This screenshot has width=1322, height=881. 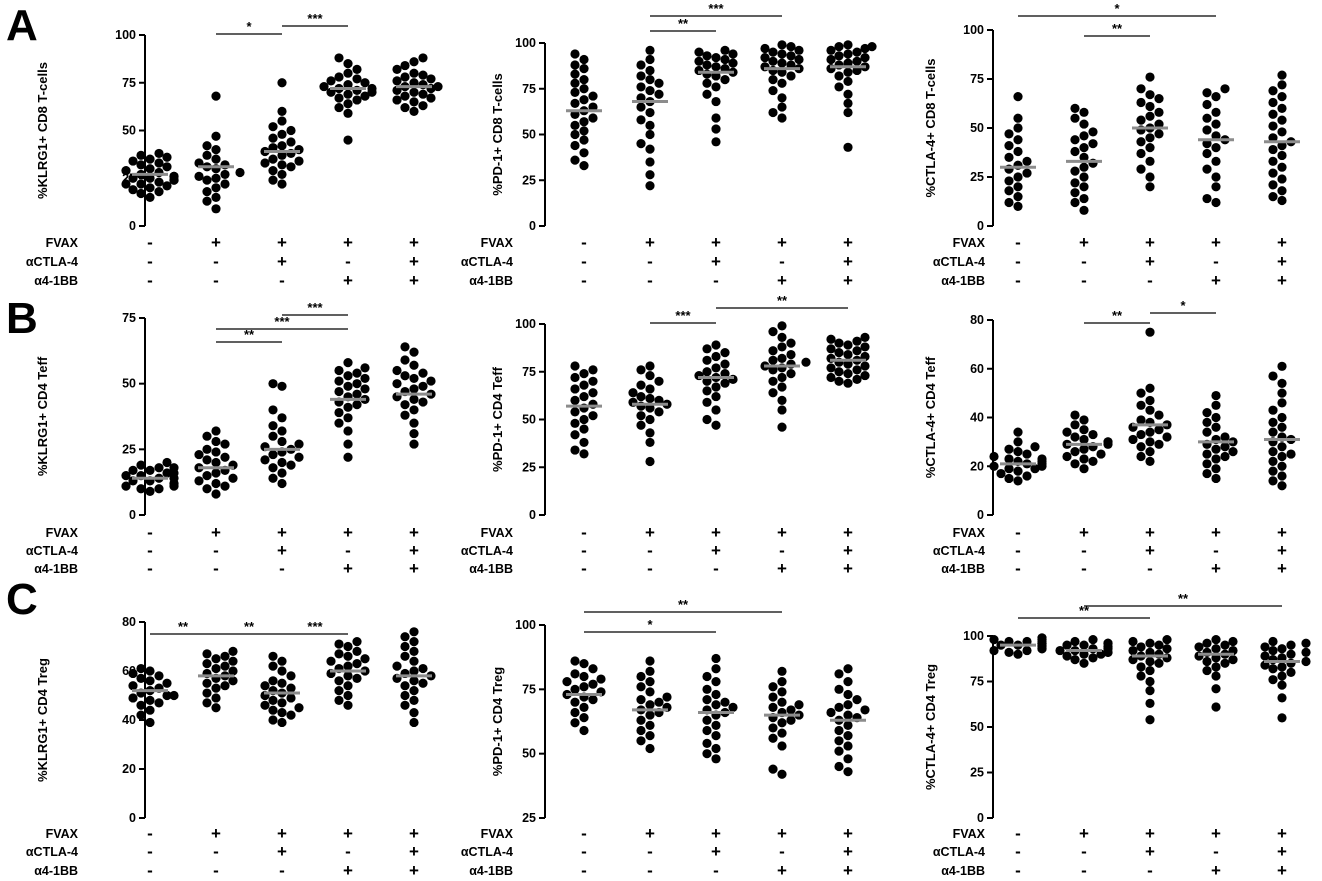 I want to click on significance-label: **, so click(x=249, y=334).